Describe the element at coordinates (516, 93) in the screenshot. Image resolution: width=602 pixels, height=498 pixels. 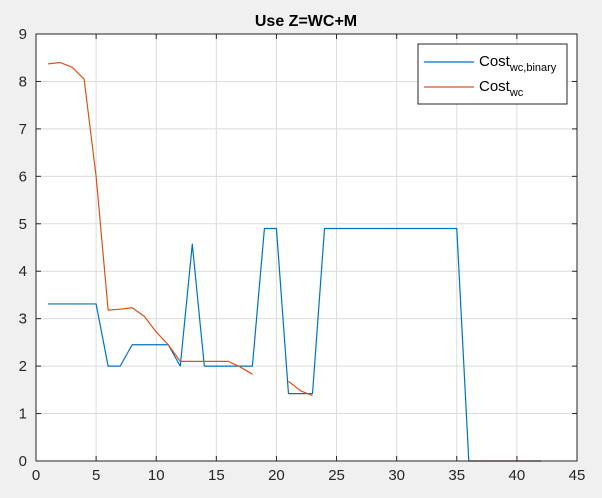
I see `legend-label-subscript: wc` at that location.